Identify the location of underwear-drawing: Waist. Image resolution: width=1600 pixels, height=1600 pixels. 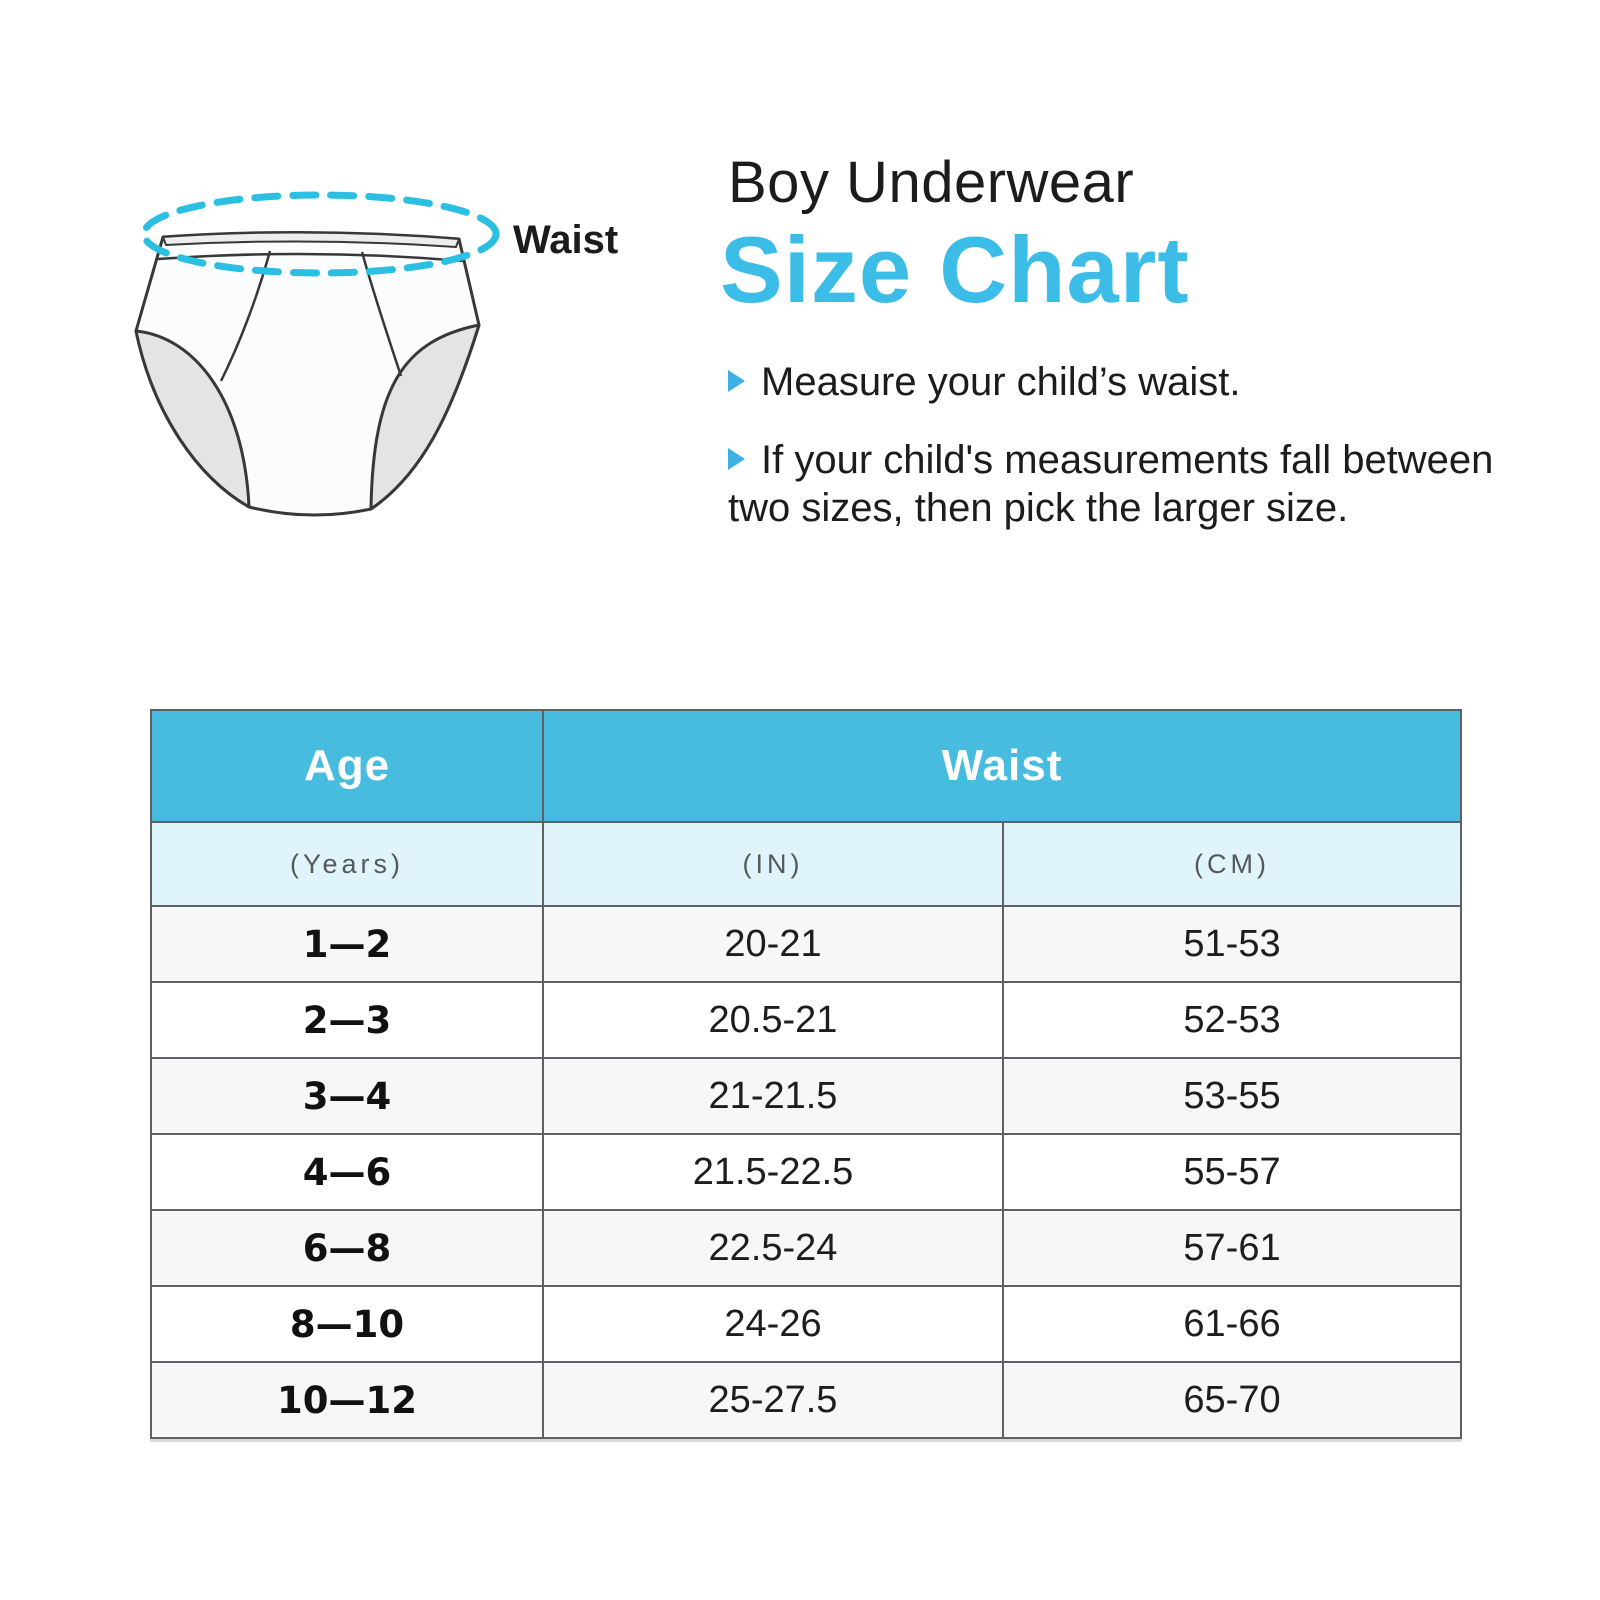
(376, 354).